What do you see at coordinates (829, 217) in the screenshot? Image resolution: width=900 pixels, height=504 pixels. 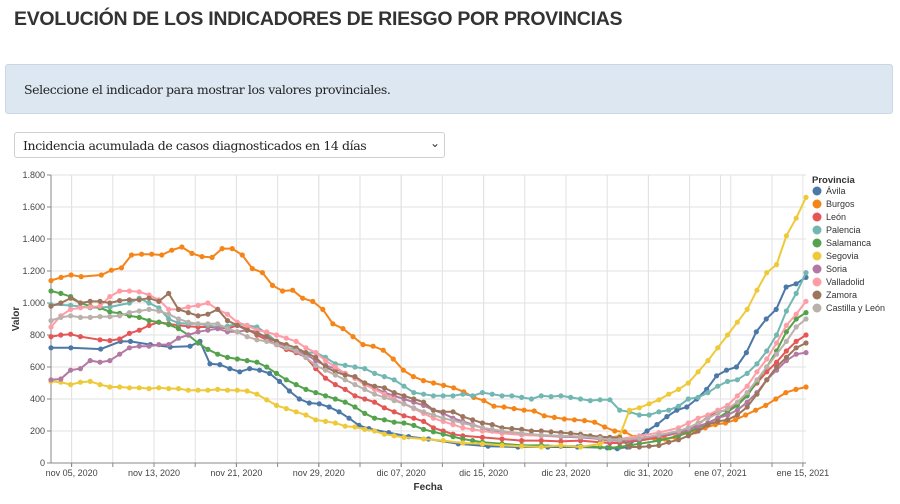 I see `legend-item: León` at bounding box center [829, 217].